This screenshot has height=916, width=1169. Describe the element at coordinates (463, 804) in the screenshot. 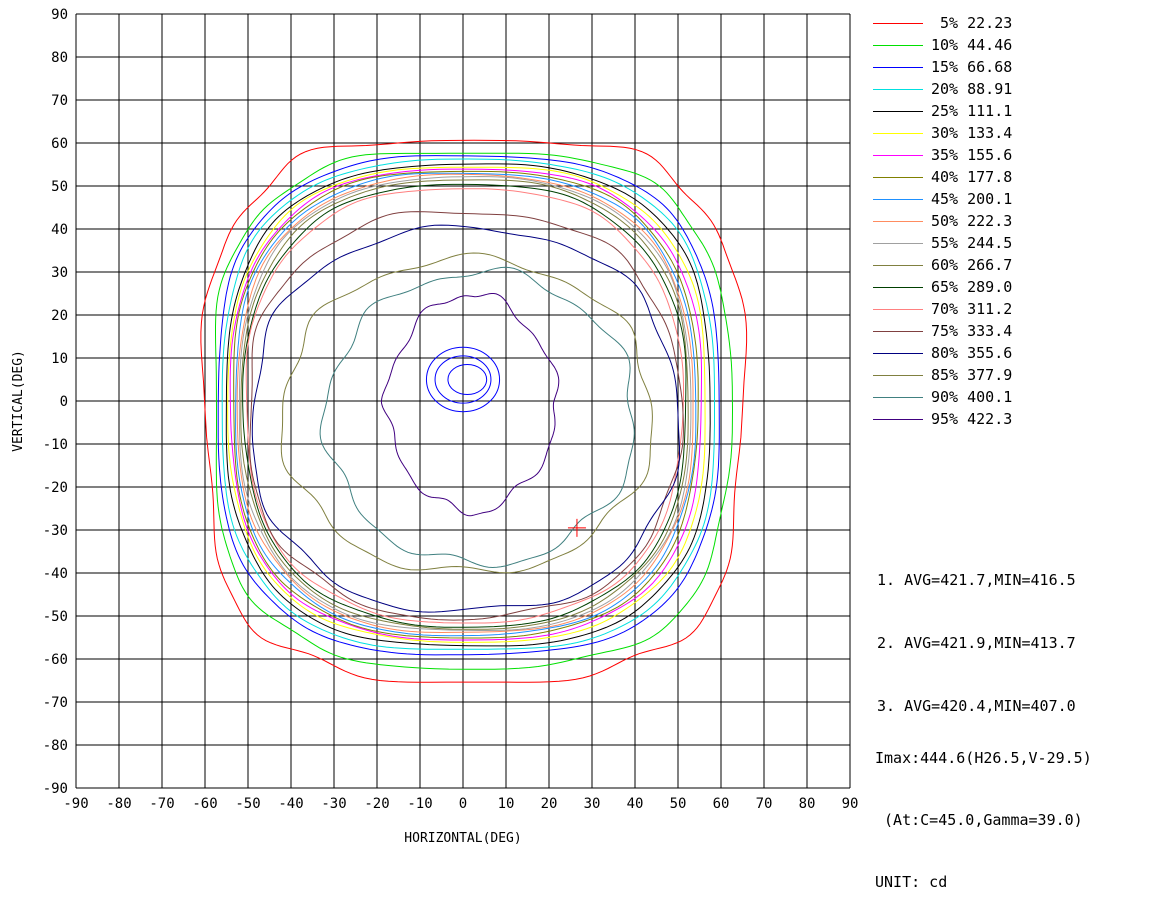

I see `x-tick-label: 0` at that location.